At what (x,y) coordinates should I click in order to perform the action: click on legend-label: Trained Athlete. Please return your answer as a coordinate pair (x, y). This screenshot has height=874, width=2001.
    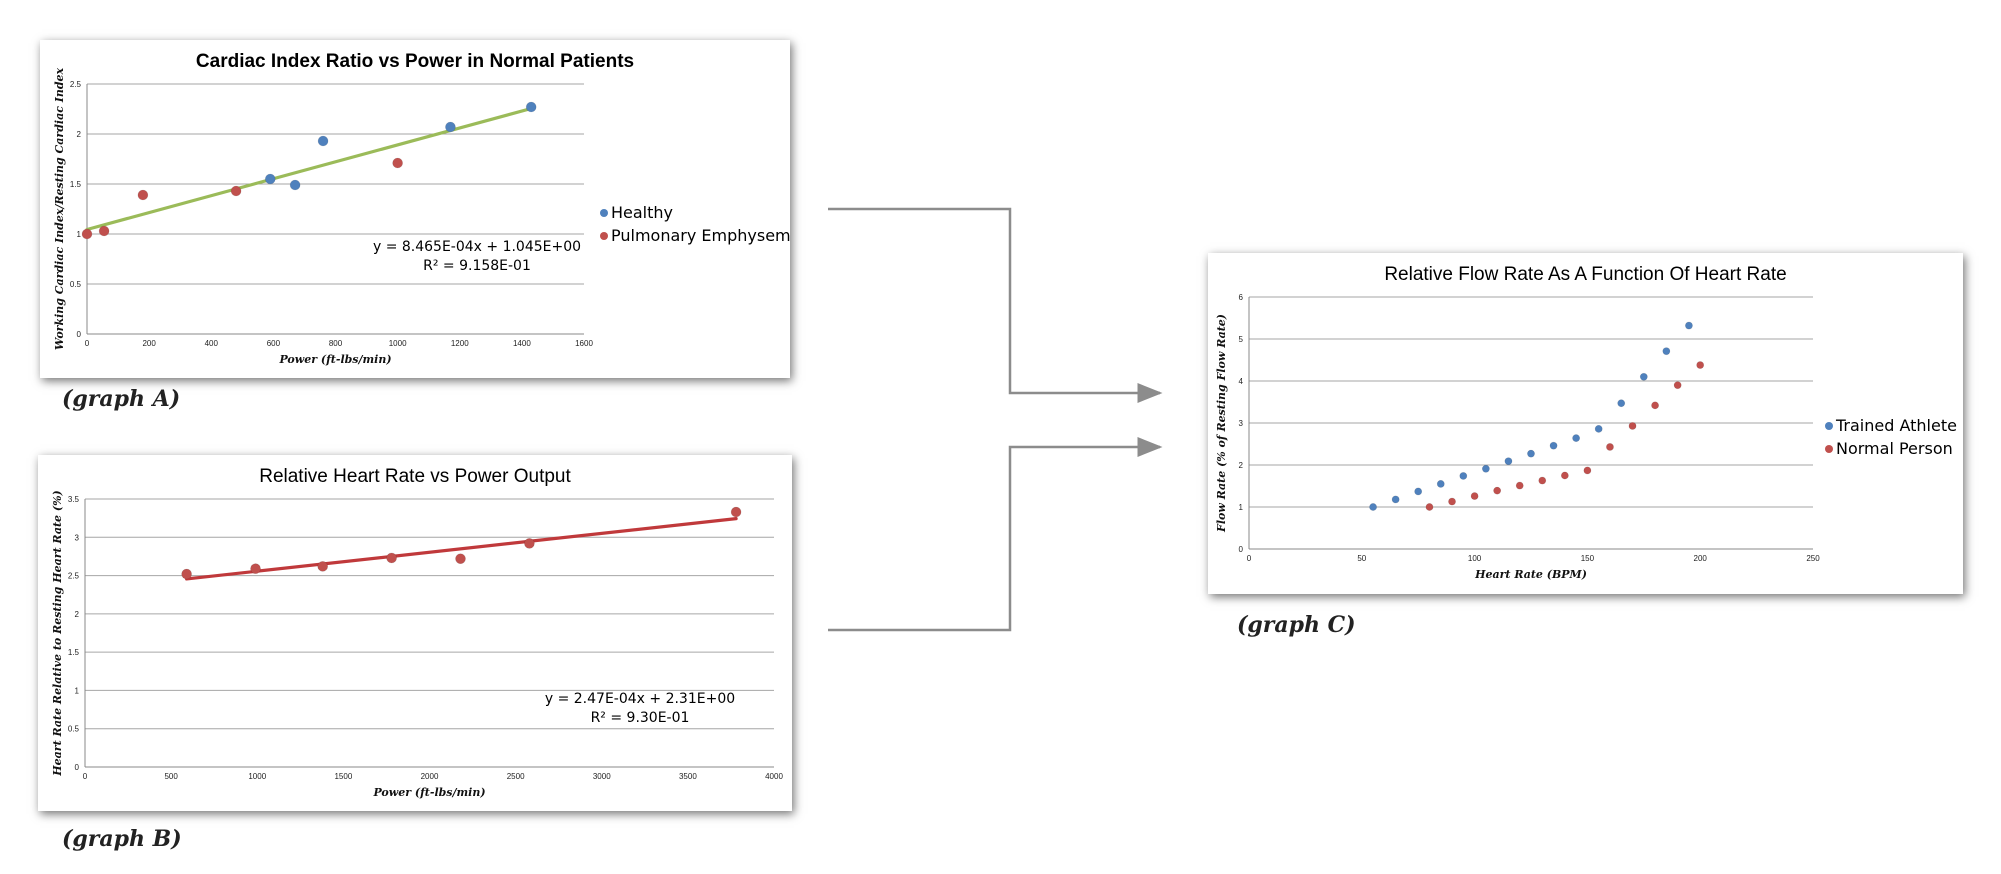
    Looking at the image, I should click on (1896, 425).